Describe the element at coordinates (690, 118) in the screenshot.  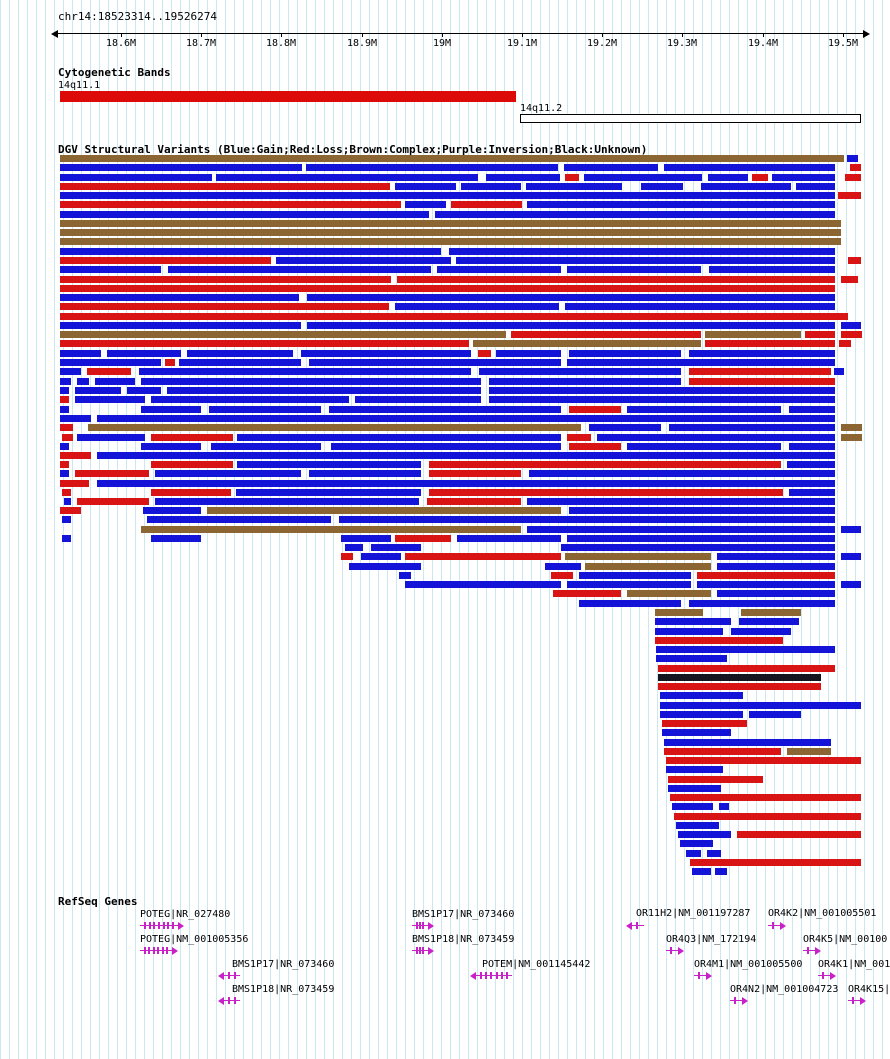
I see `cytoband-bar-14q11.2` at that location.